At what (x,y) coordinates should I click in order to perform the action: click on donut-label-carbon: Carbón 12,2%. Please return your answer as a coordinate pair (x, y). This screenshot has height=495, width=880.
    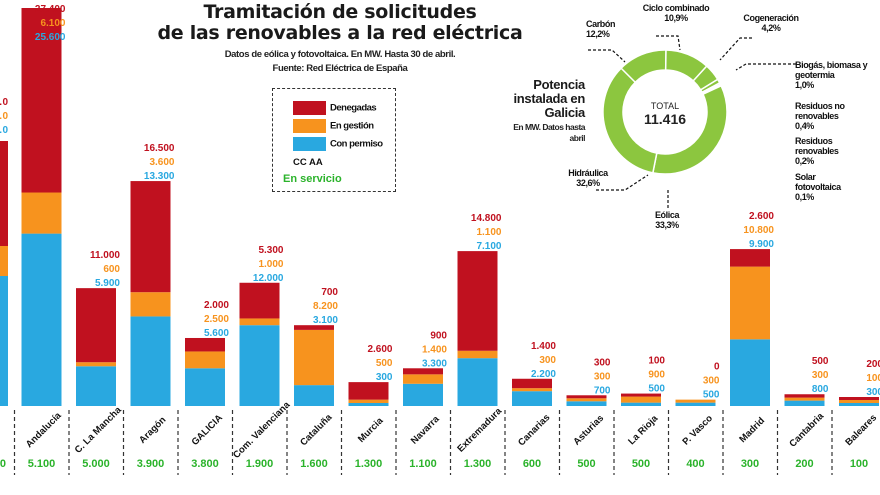
    Looking at the image, I should click on (601, 29).